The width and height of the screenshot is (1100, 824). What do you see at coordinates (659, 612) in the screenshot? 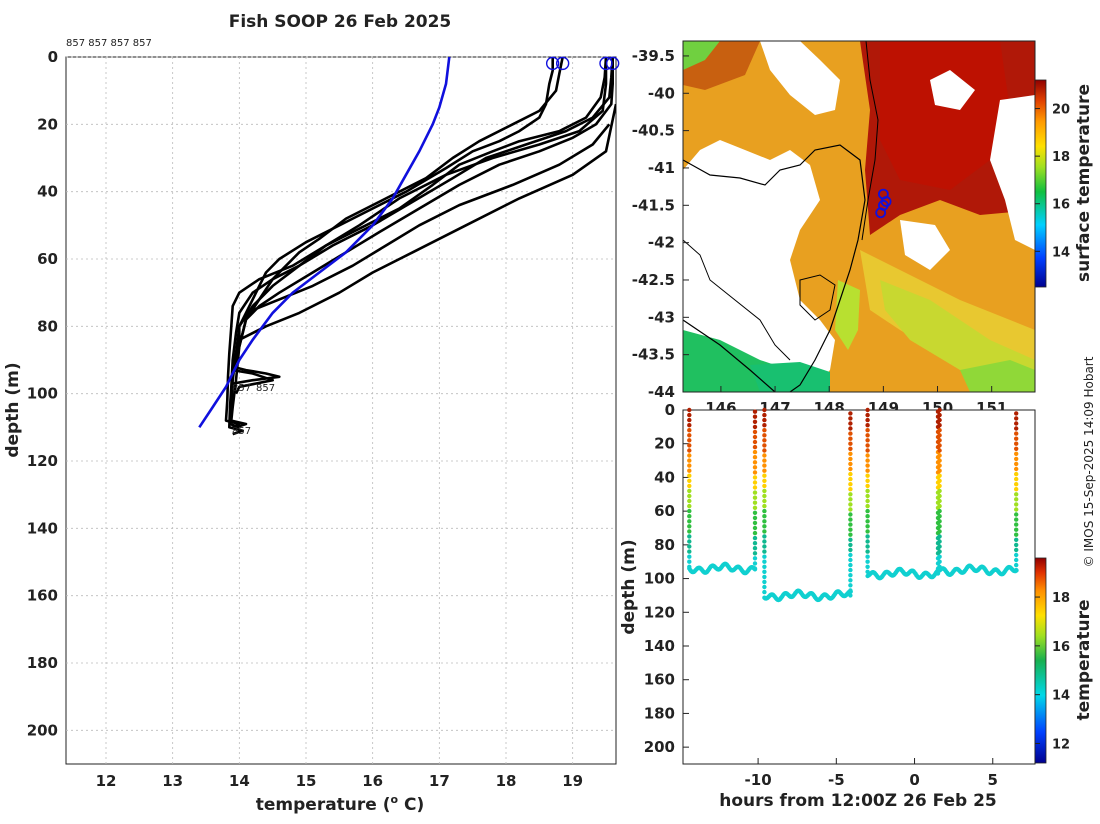
I see `depth-time-y-tick-label: 120` at bounding box center [659, 612].